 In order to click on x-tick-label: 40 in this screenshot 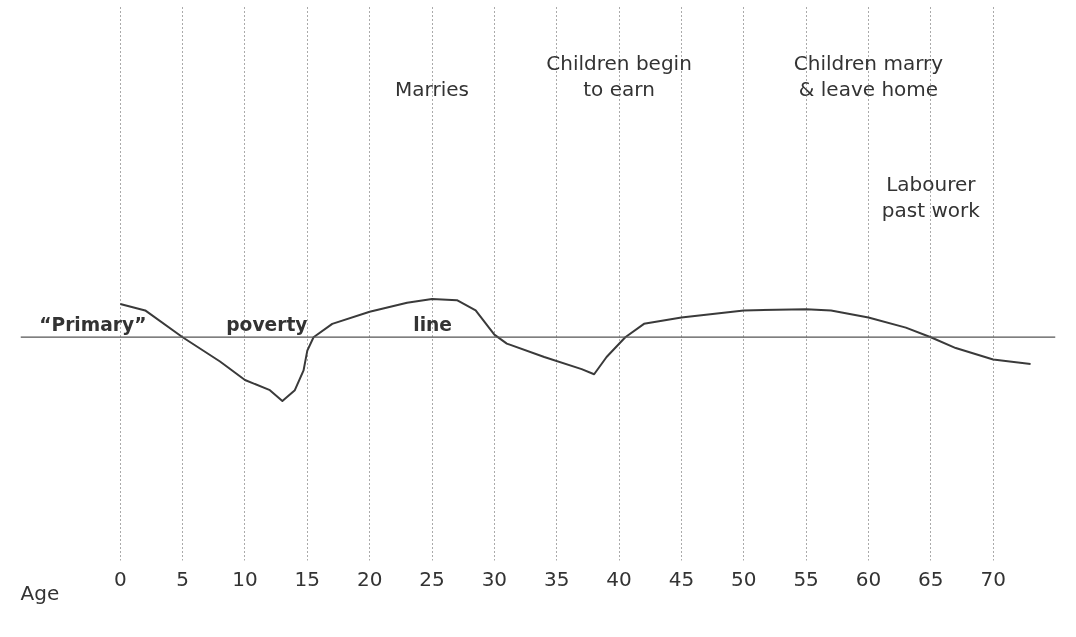, I will do `click(619, 578)`.